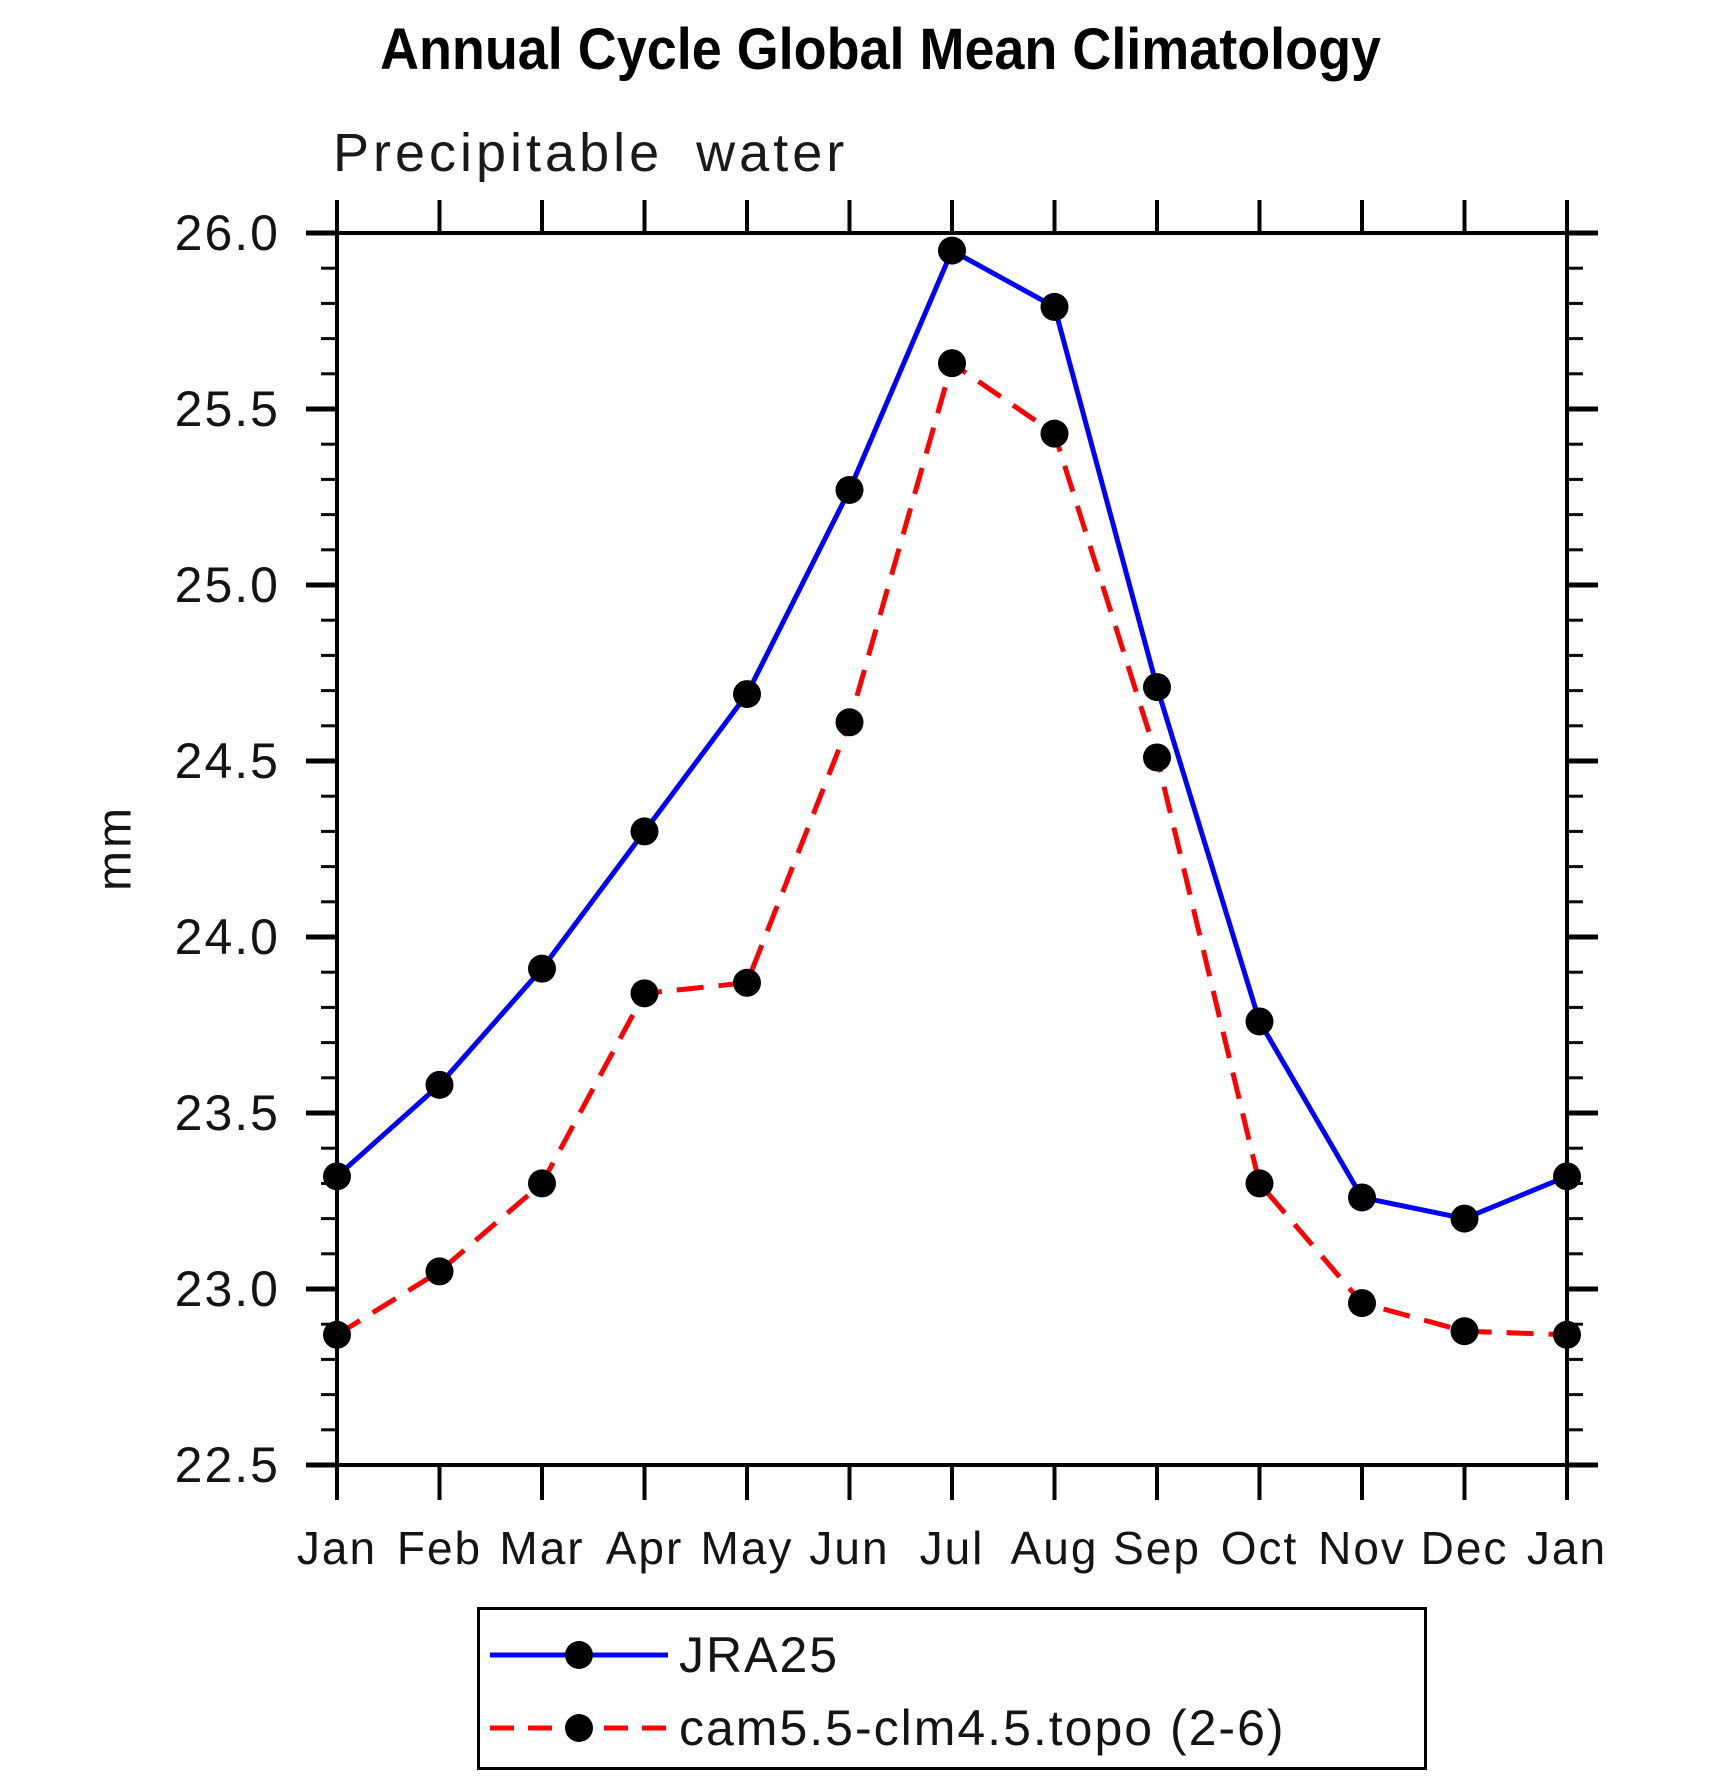 The image size is (1710, 1778). Describe the element at coordinates (759, 1655) in the screenshot. I see `legend-label-jra25: JRA25` at that location.